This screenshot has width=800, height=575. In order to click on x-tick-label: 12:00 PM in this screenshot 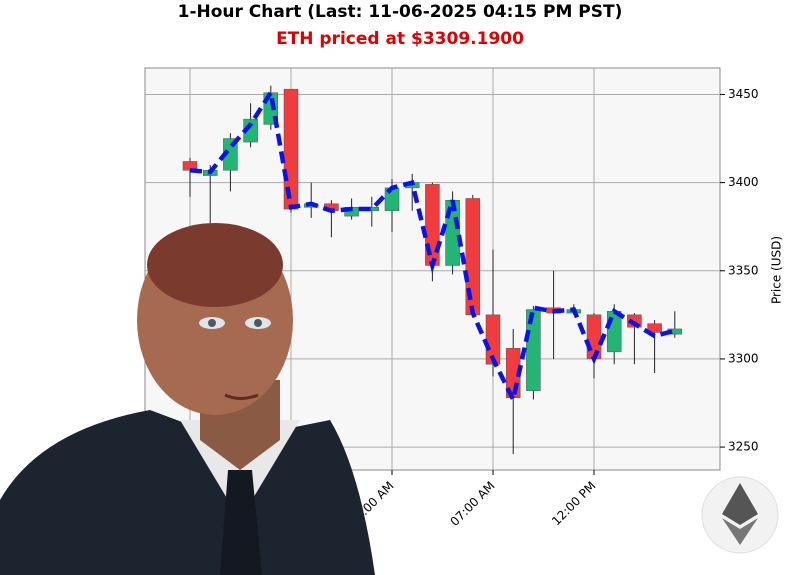, I will do `click(573, 503)`.